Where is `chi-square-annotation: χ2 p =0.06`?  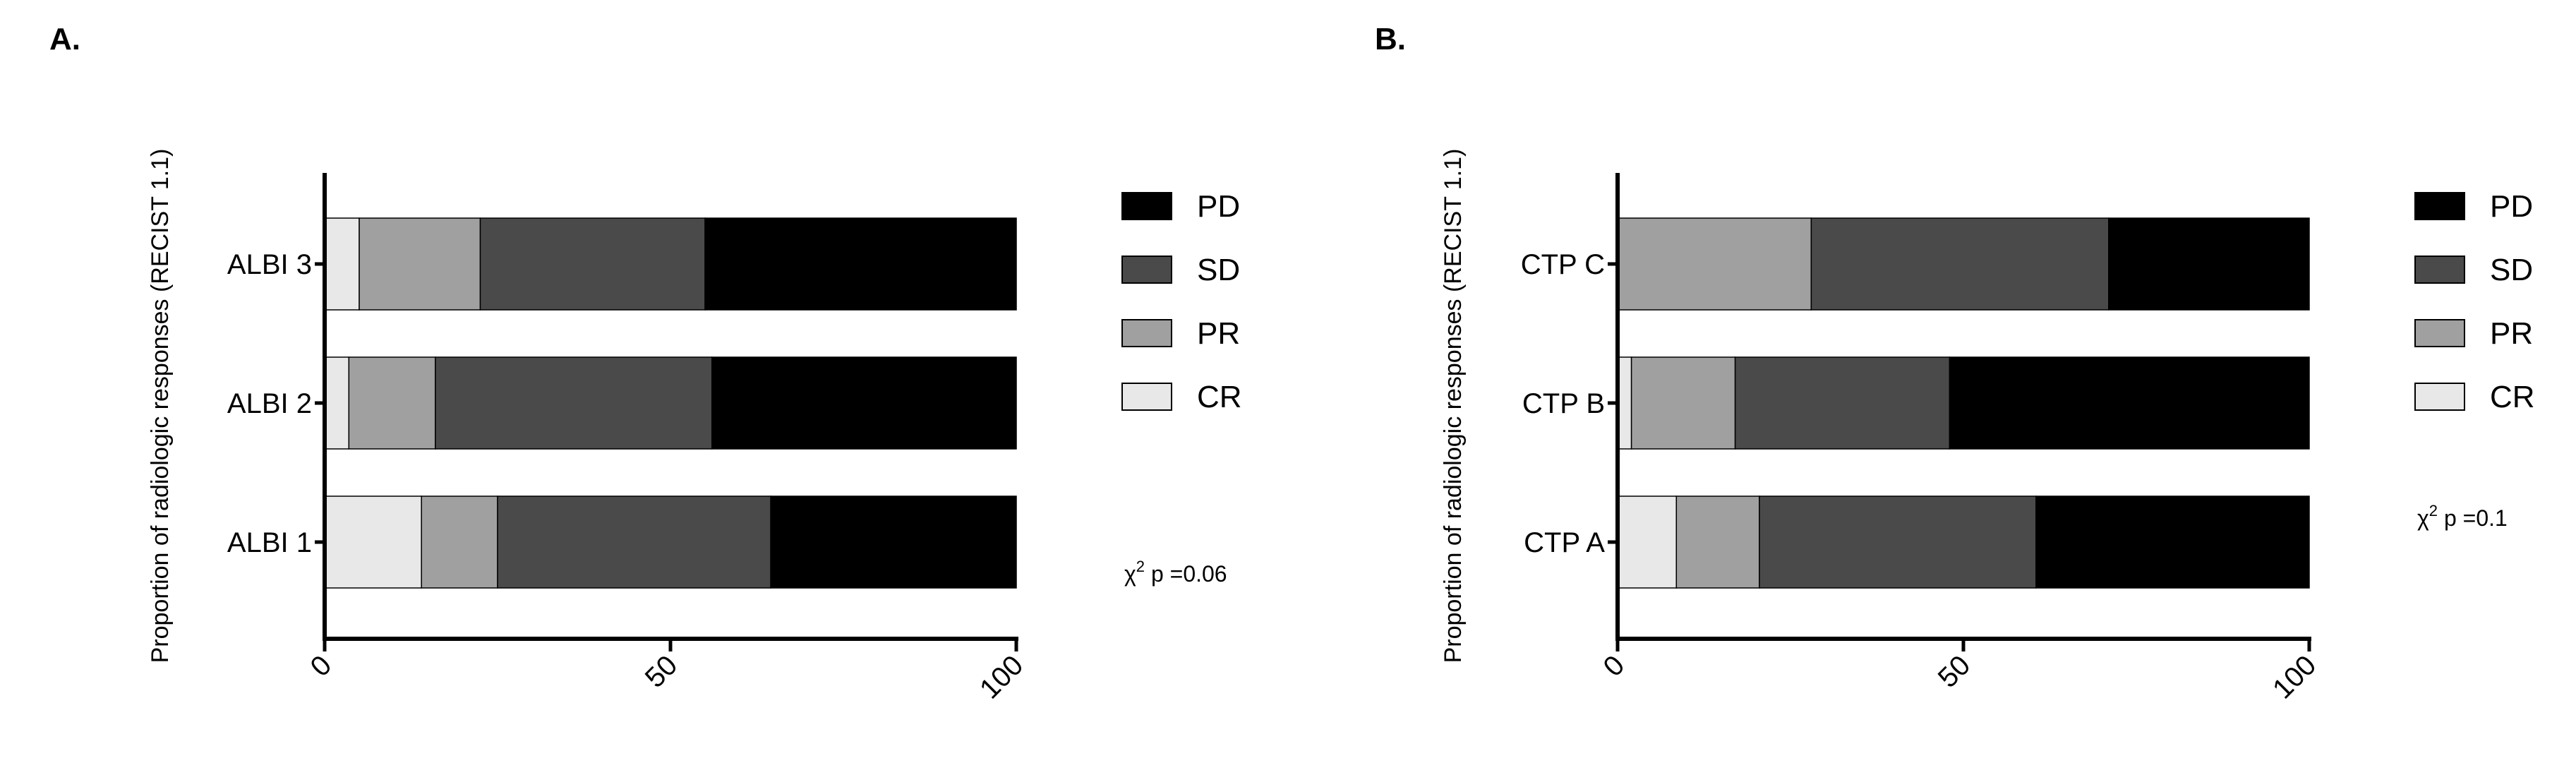
chi-square-annotation: χ2 p =0.06 is located at coordinates (1175, 572).